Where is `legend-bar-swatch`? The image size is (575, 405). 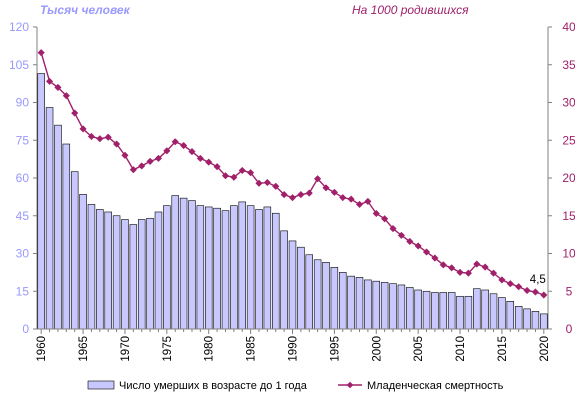 legend-bar-swatch is located at coordinates (101, 385).